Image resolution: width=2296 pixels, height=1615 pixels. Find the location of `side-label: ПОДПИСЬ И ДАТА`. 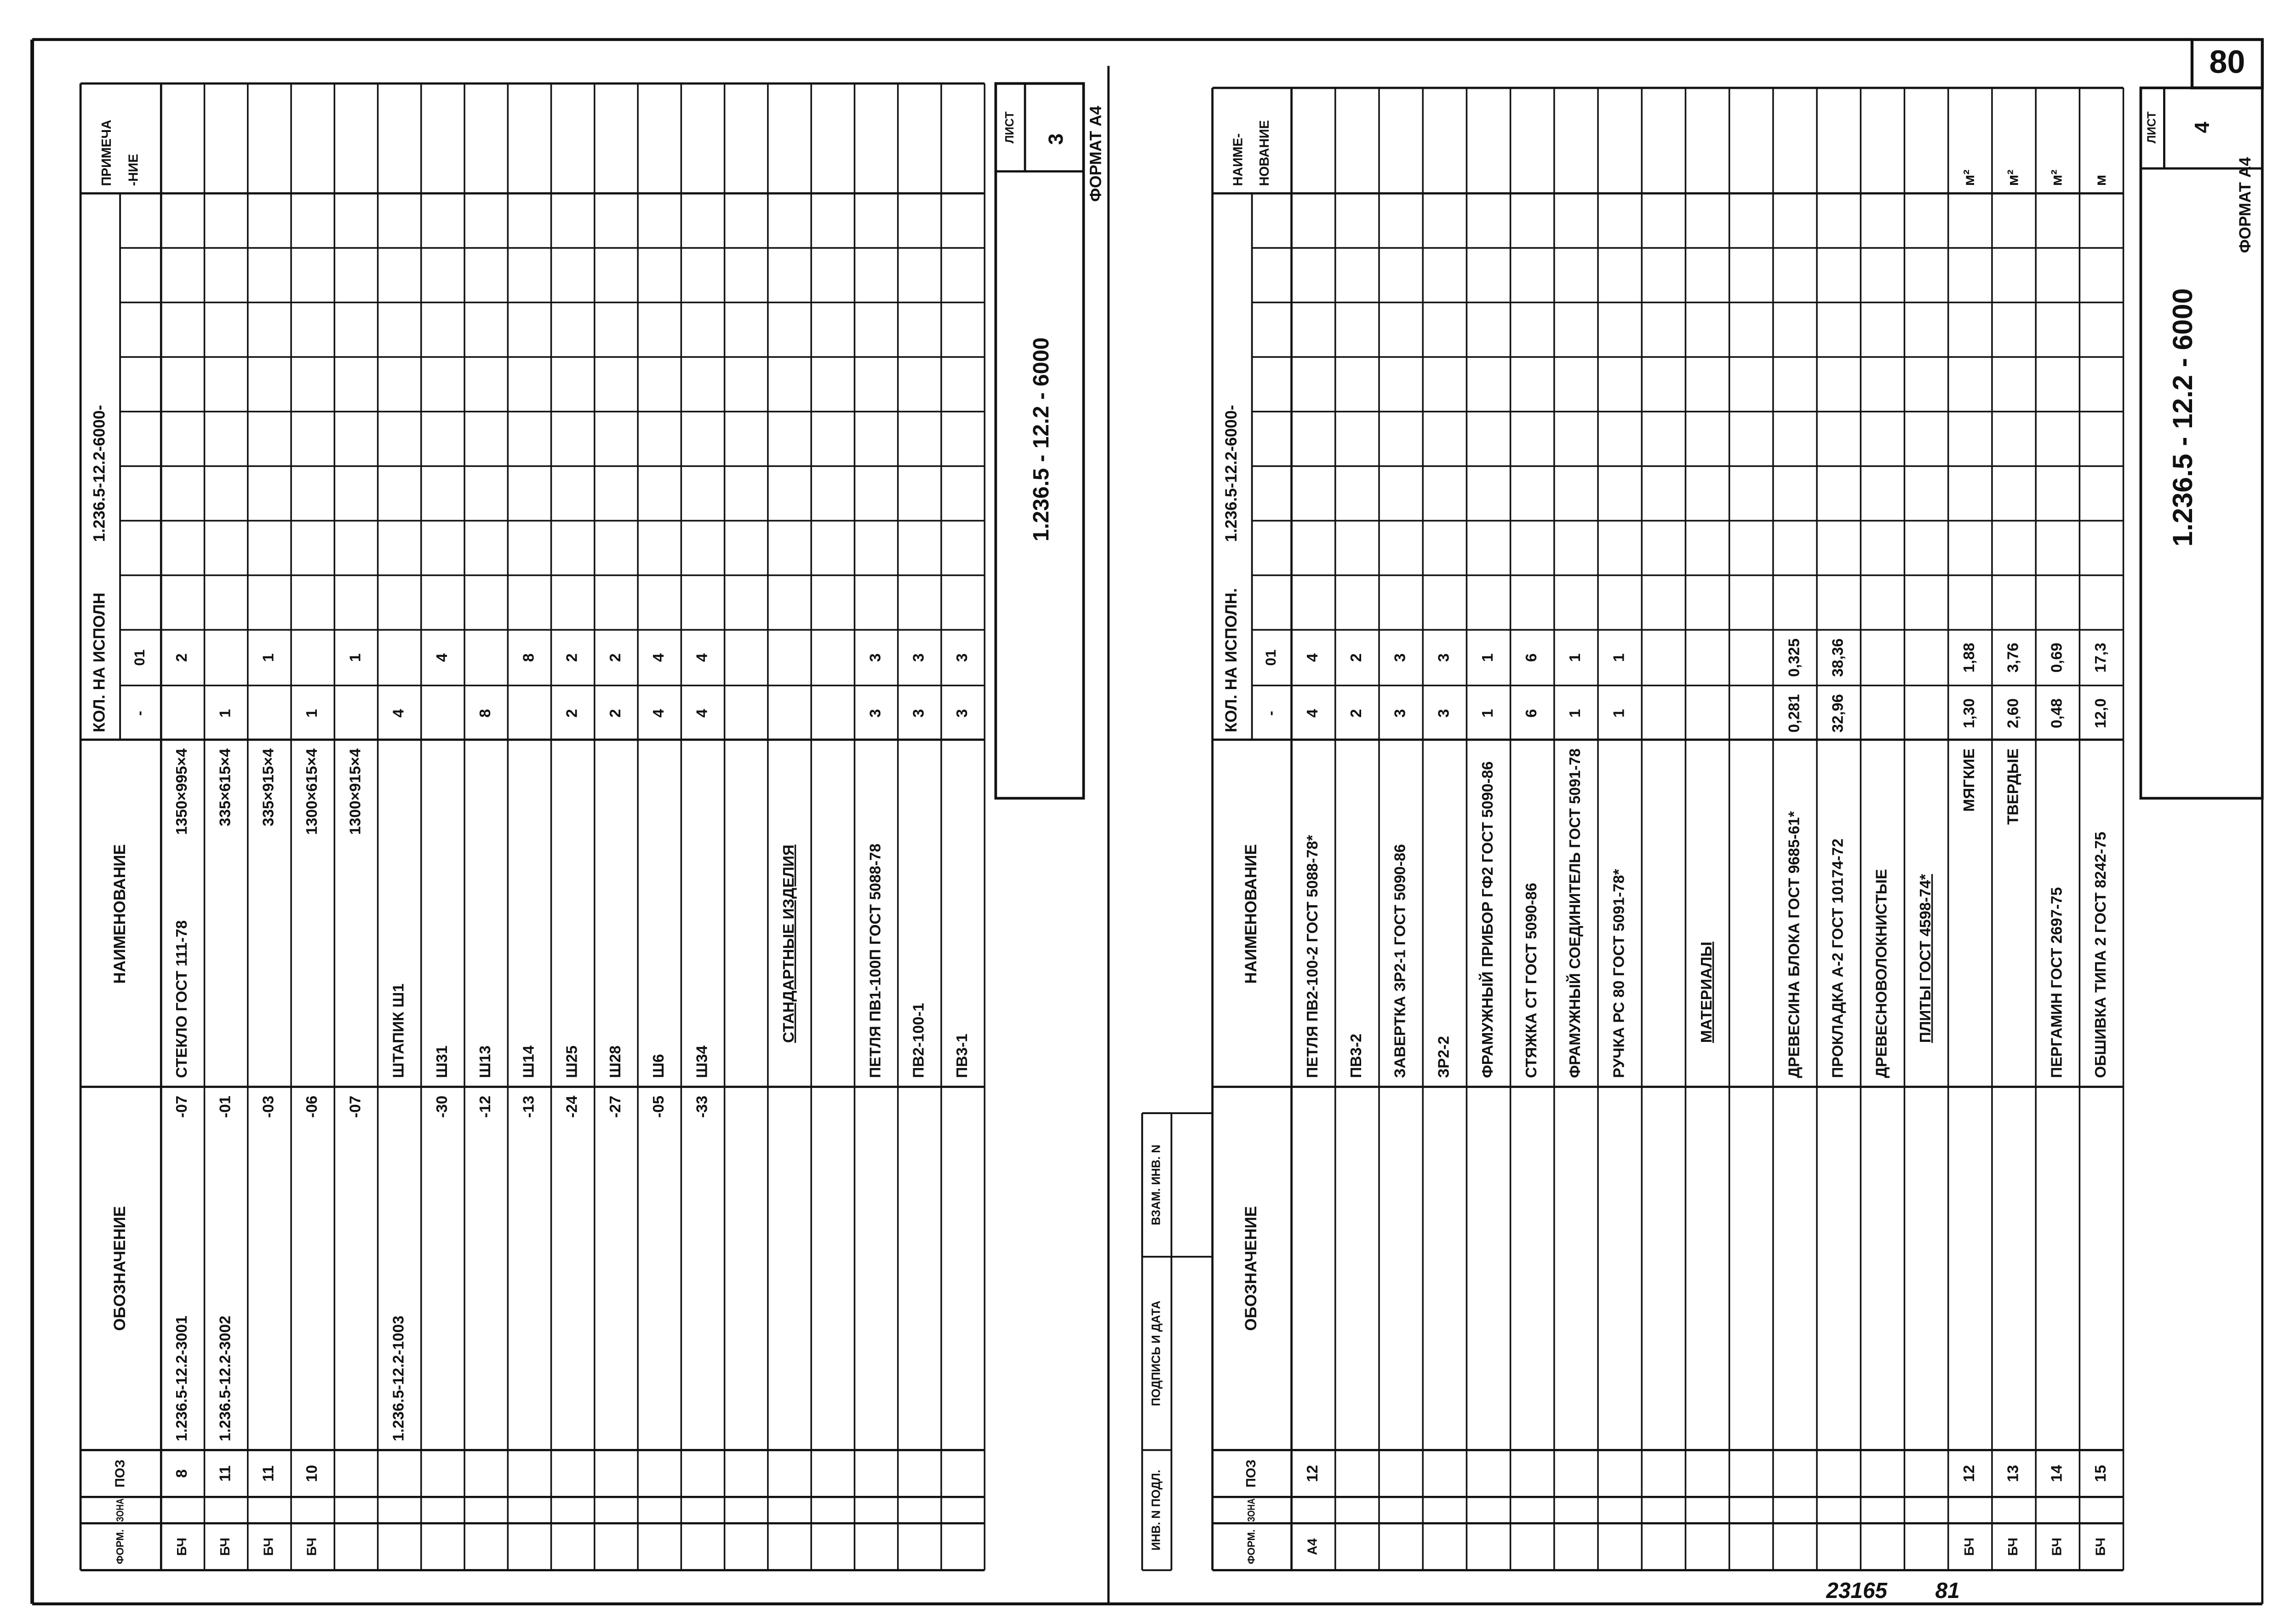

side-label: ПОДПИСЬ И ДАТА is located at coordinates (1156, 1353).